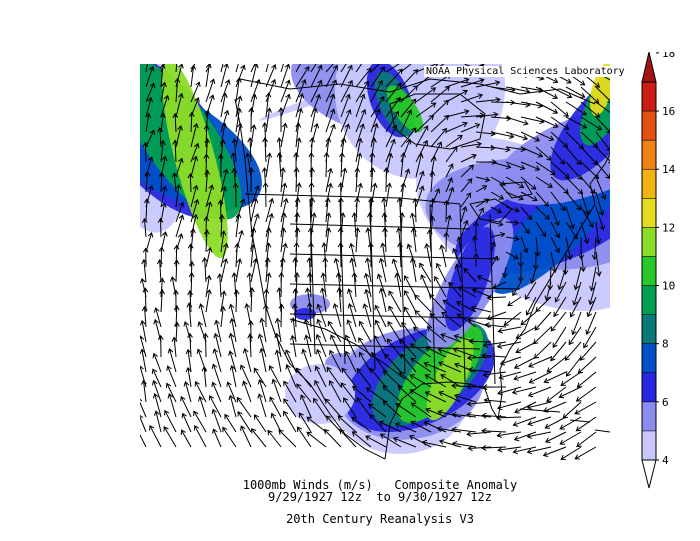 Image resolution: width=700 pixels, height=541 pixels. What do you see at coordinates (668, 286) in the screenshot?
I see `colorbar-tick-label: 10` at bounding box center [668, 286].